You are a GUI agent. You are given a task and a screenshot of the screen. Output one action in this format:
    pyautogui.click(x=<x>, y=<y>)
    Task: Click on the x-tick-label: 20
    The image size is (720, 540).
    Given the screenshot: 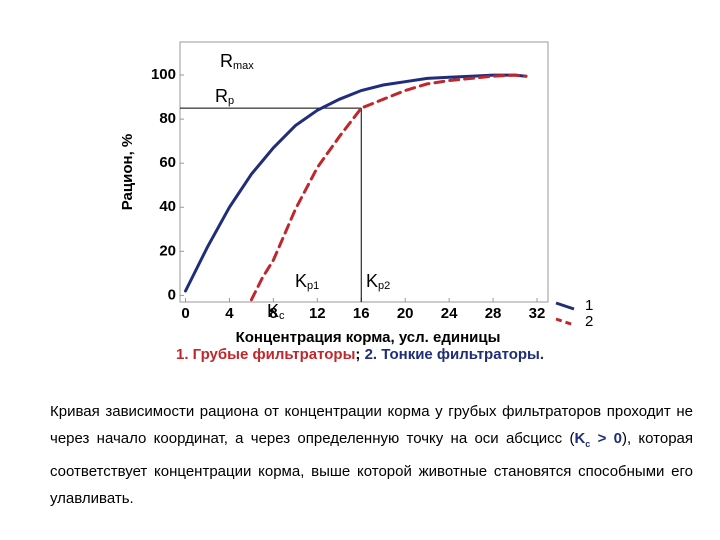 What is the action you would take?
    pyautogui.click(x=405, y=313)
    